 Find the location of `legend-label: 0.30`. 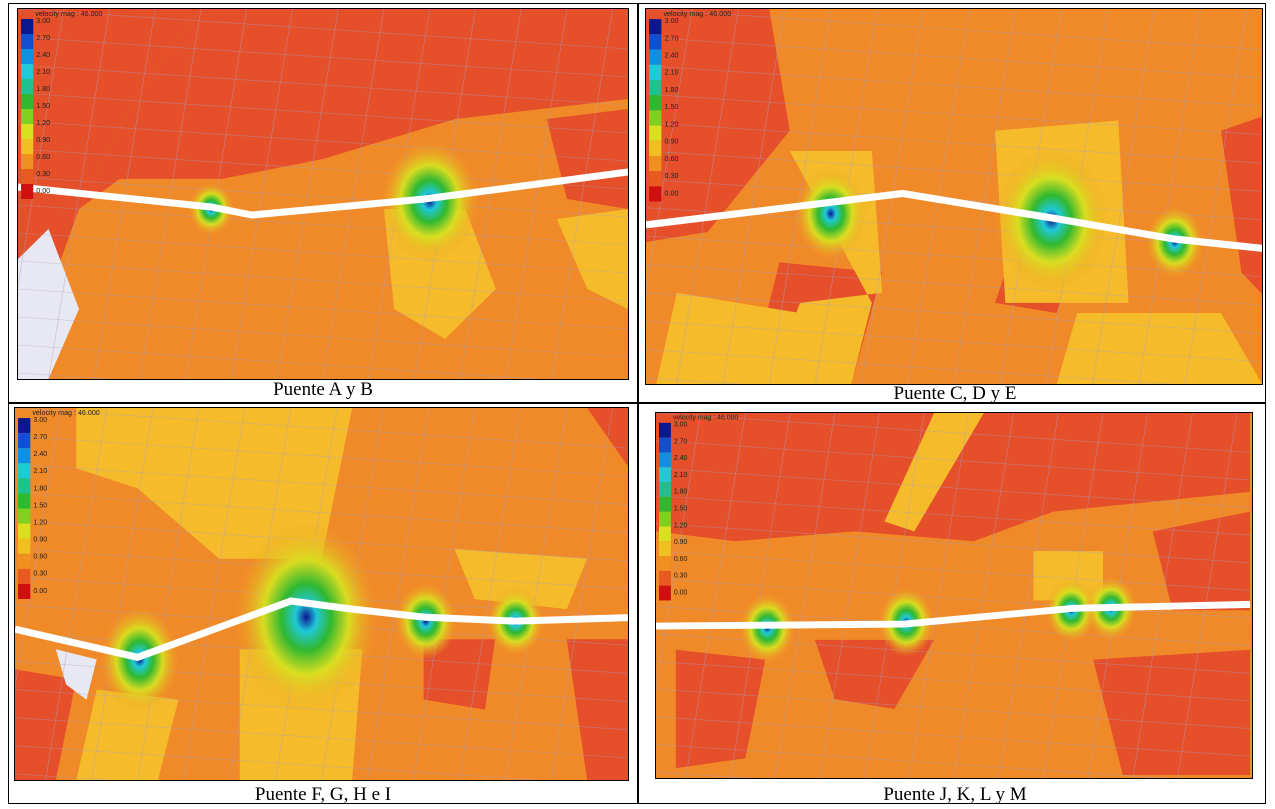

legend-label: 0.30 is located at coordinates (671, 176).